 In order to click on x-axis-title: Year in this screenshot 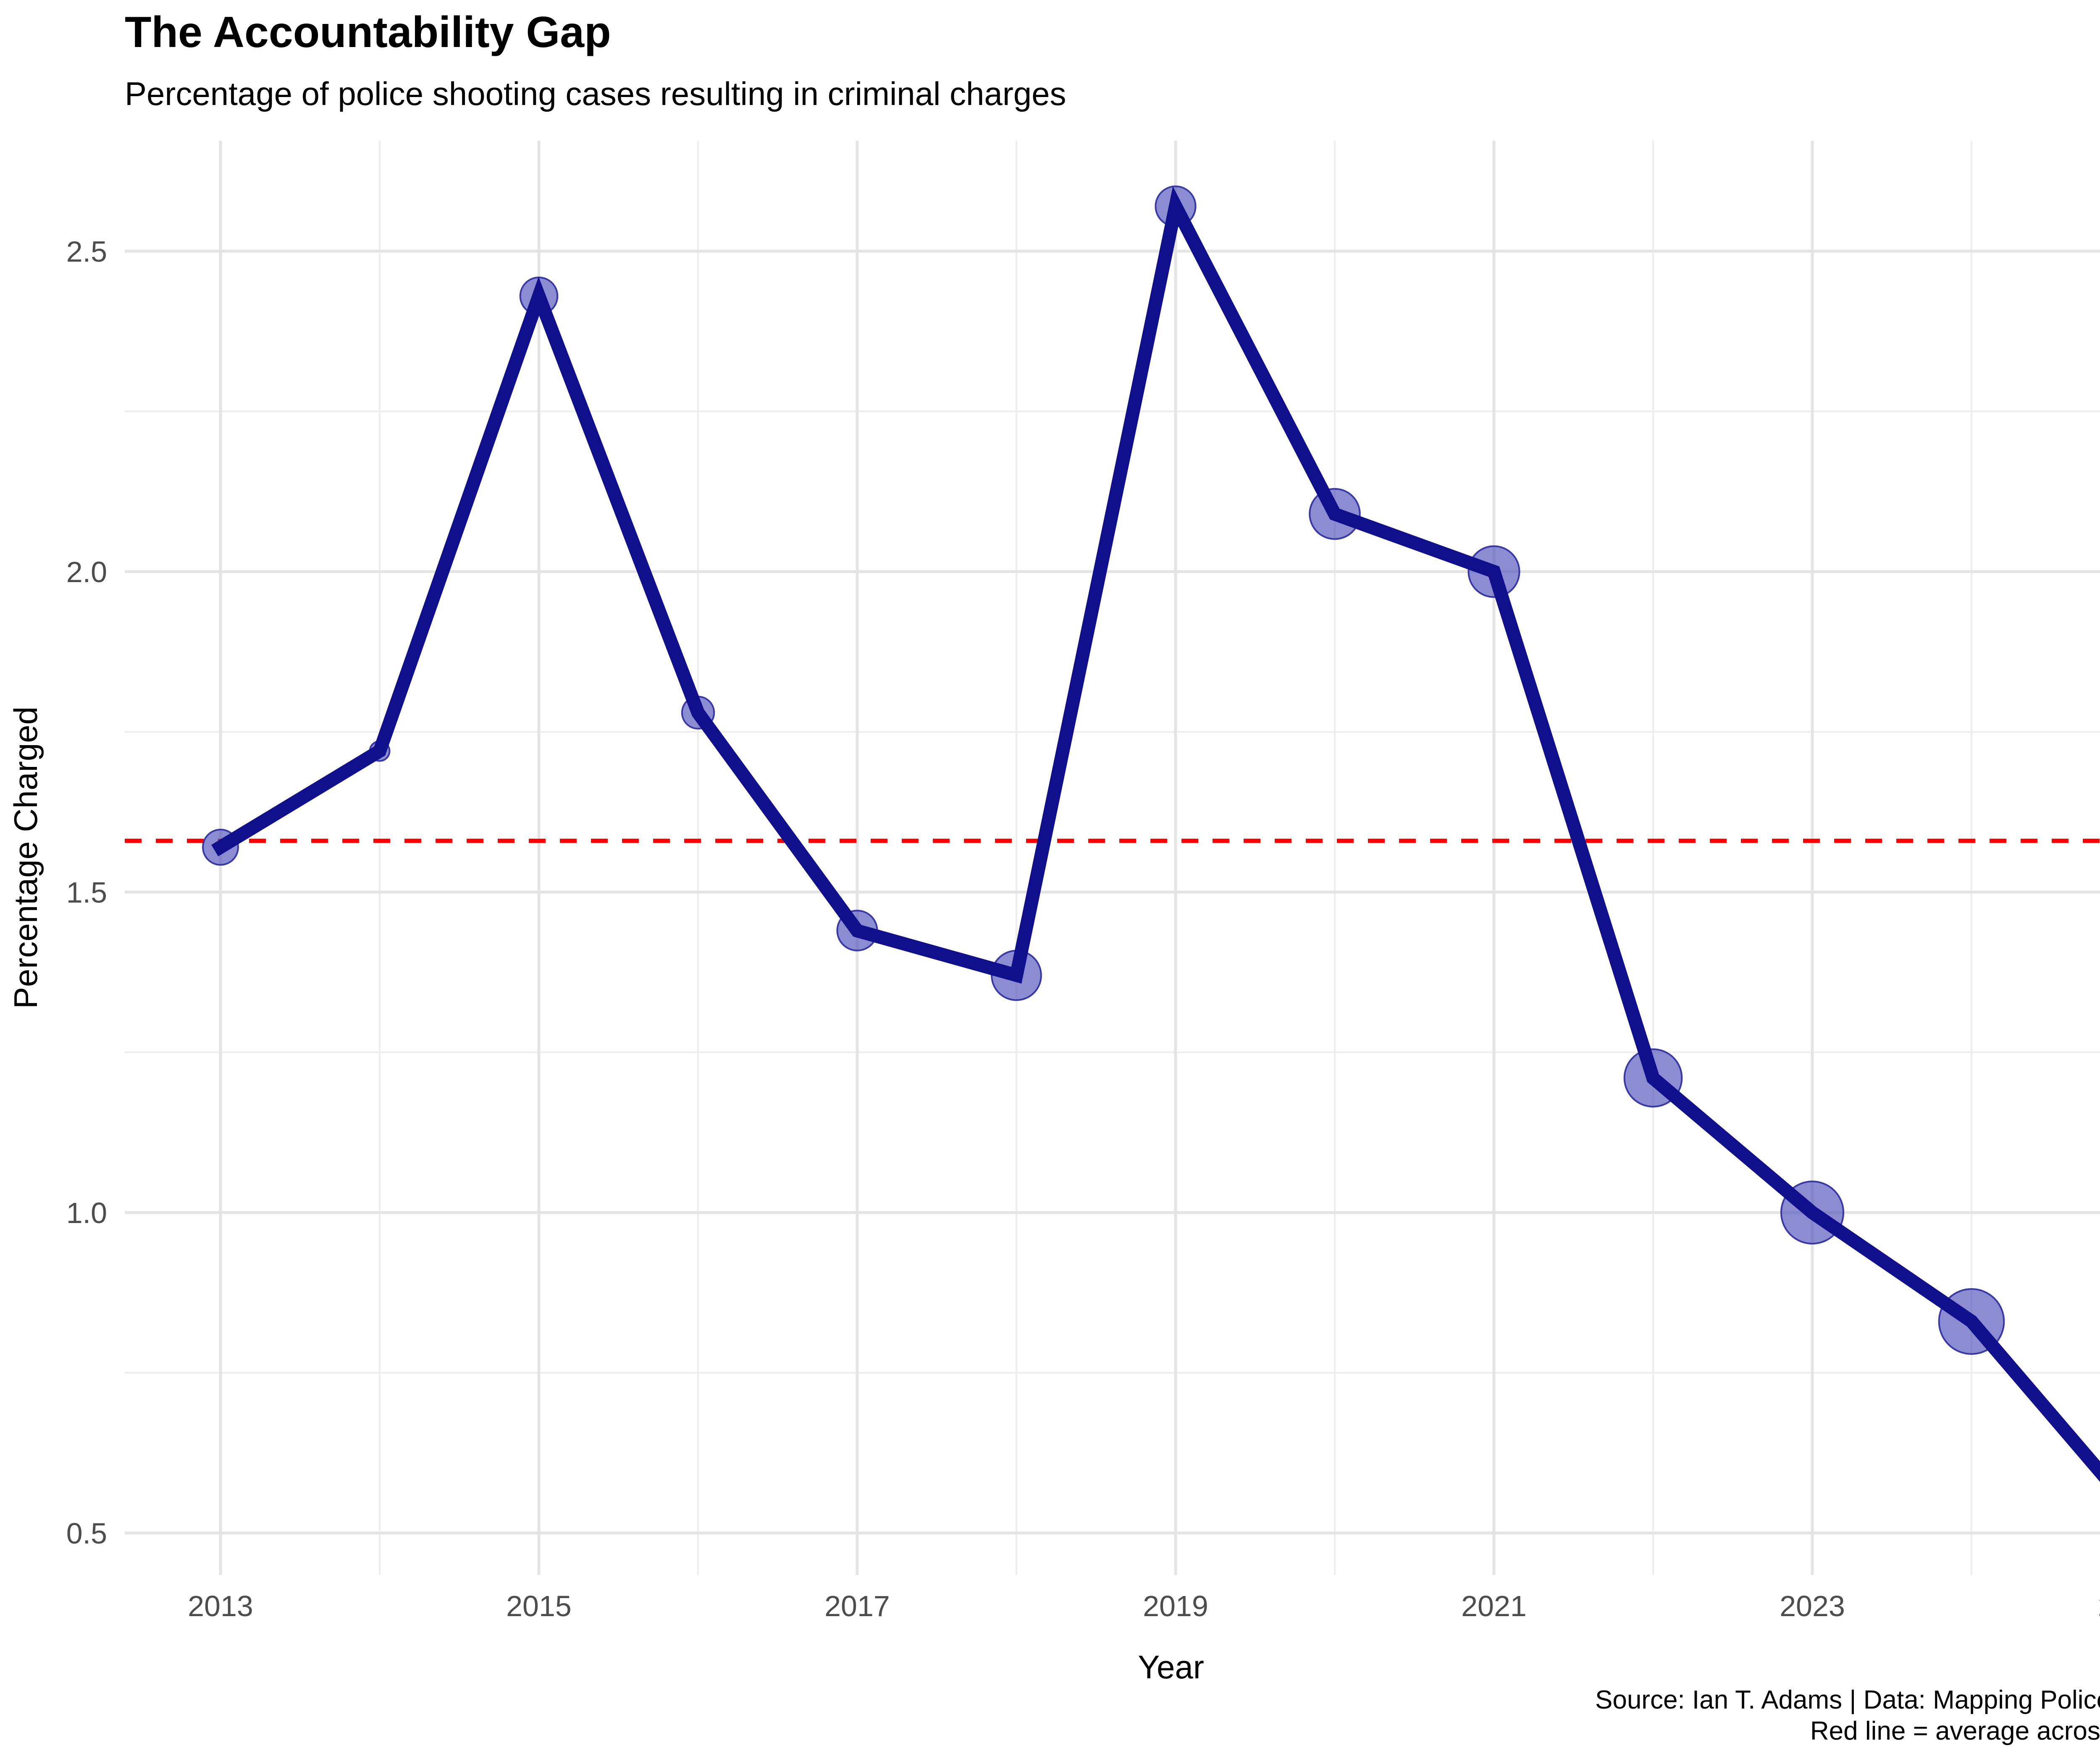, I will do `click(1171, 1666)`.